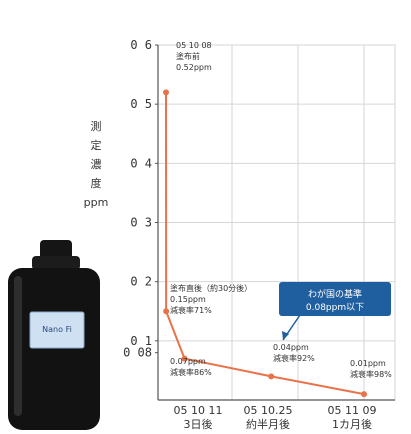  Describe the element at coordinates (57, 329) in the screenshot. I see `product-label-text: Nano Fi` at that location.